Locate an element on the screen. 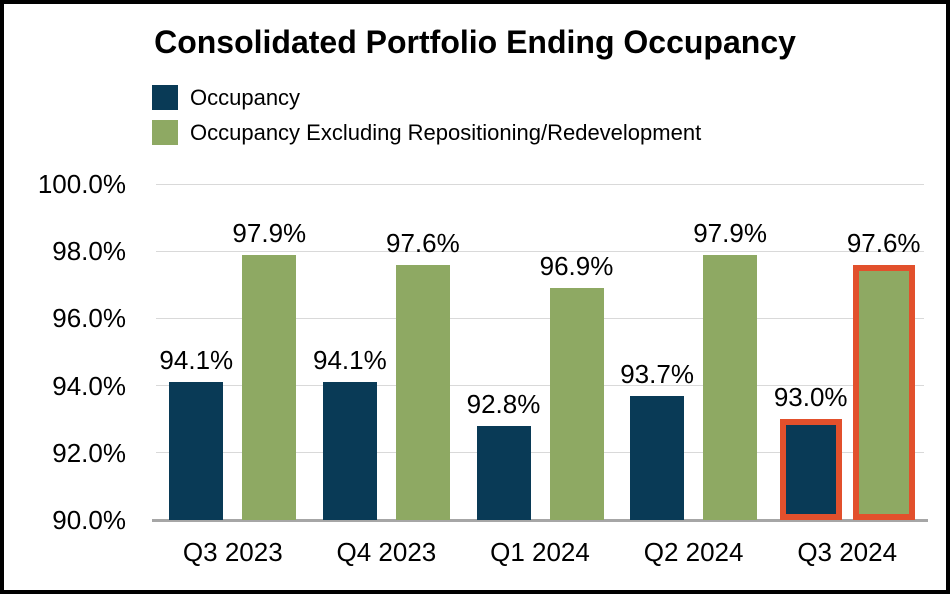  x-axis-tick-label: Q1 2024 is located at coordinates (540, 552).